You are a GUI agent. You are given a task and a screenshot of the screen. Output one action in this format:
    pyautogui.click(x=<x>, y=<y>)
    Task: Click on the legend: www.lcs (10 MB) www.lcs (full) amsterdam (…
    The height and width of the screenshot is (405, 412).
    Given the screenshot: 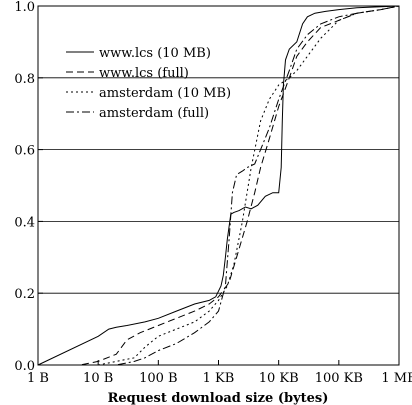 What is the action you would take?
    pyautogui.click(x=148, y=83)
    